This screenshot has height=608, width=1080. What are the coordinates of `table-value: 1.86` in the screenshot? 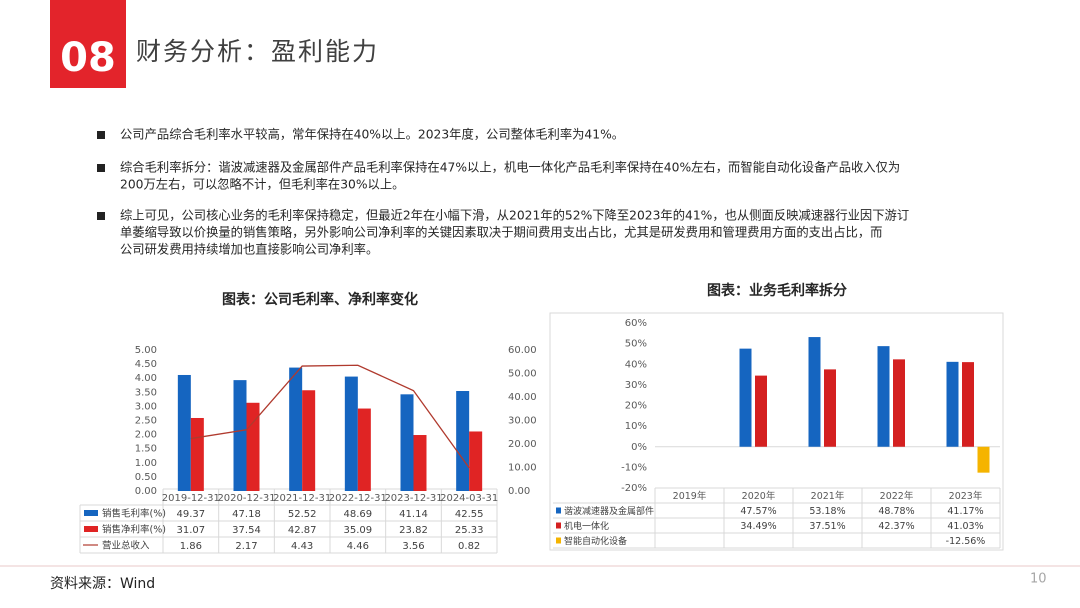 It's located at (191, 546).